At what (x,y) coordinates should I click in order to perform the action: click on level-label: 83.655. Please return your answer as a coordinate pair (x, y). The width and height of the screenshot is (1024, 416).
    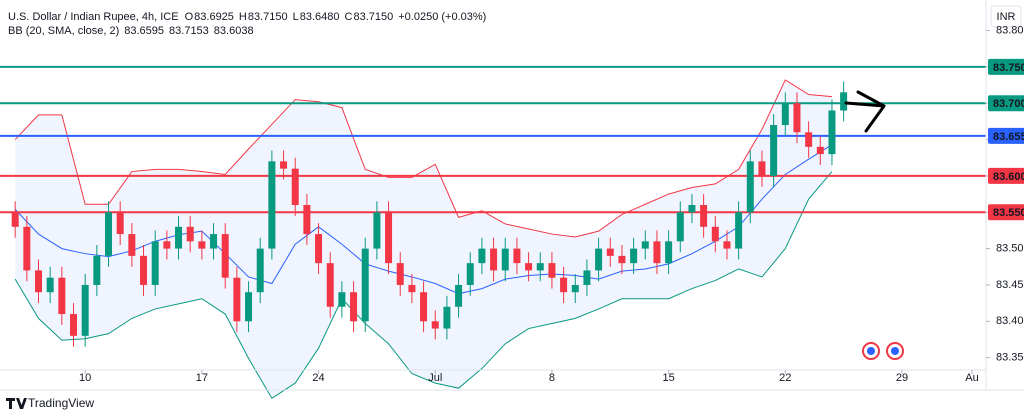
    Looking at the image, I should click on (1008, 137).